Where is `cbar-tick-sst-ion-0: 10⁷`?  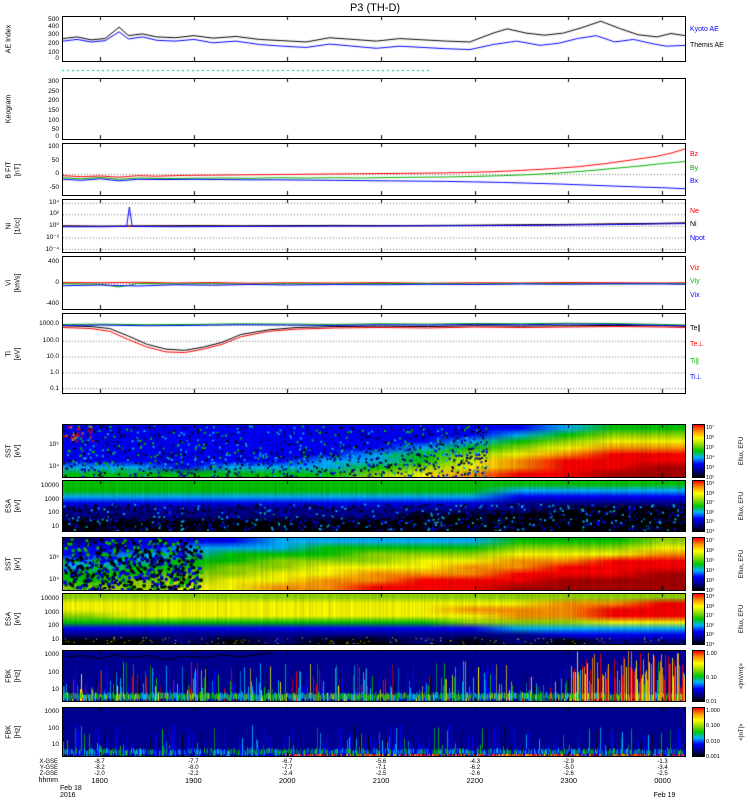 cbar-tick-sst-ion-0: 10⁷ is located at coordinates (710, 428).